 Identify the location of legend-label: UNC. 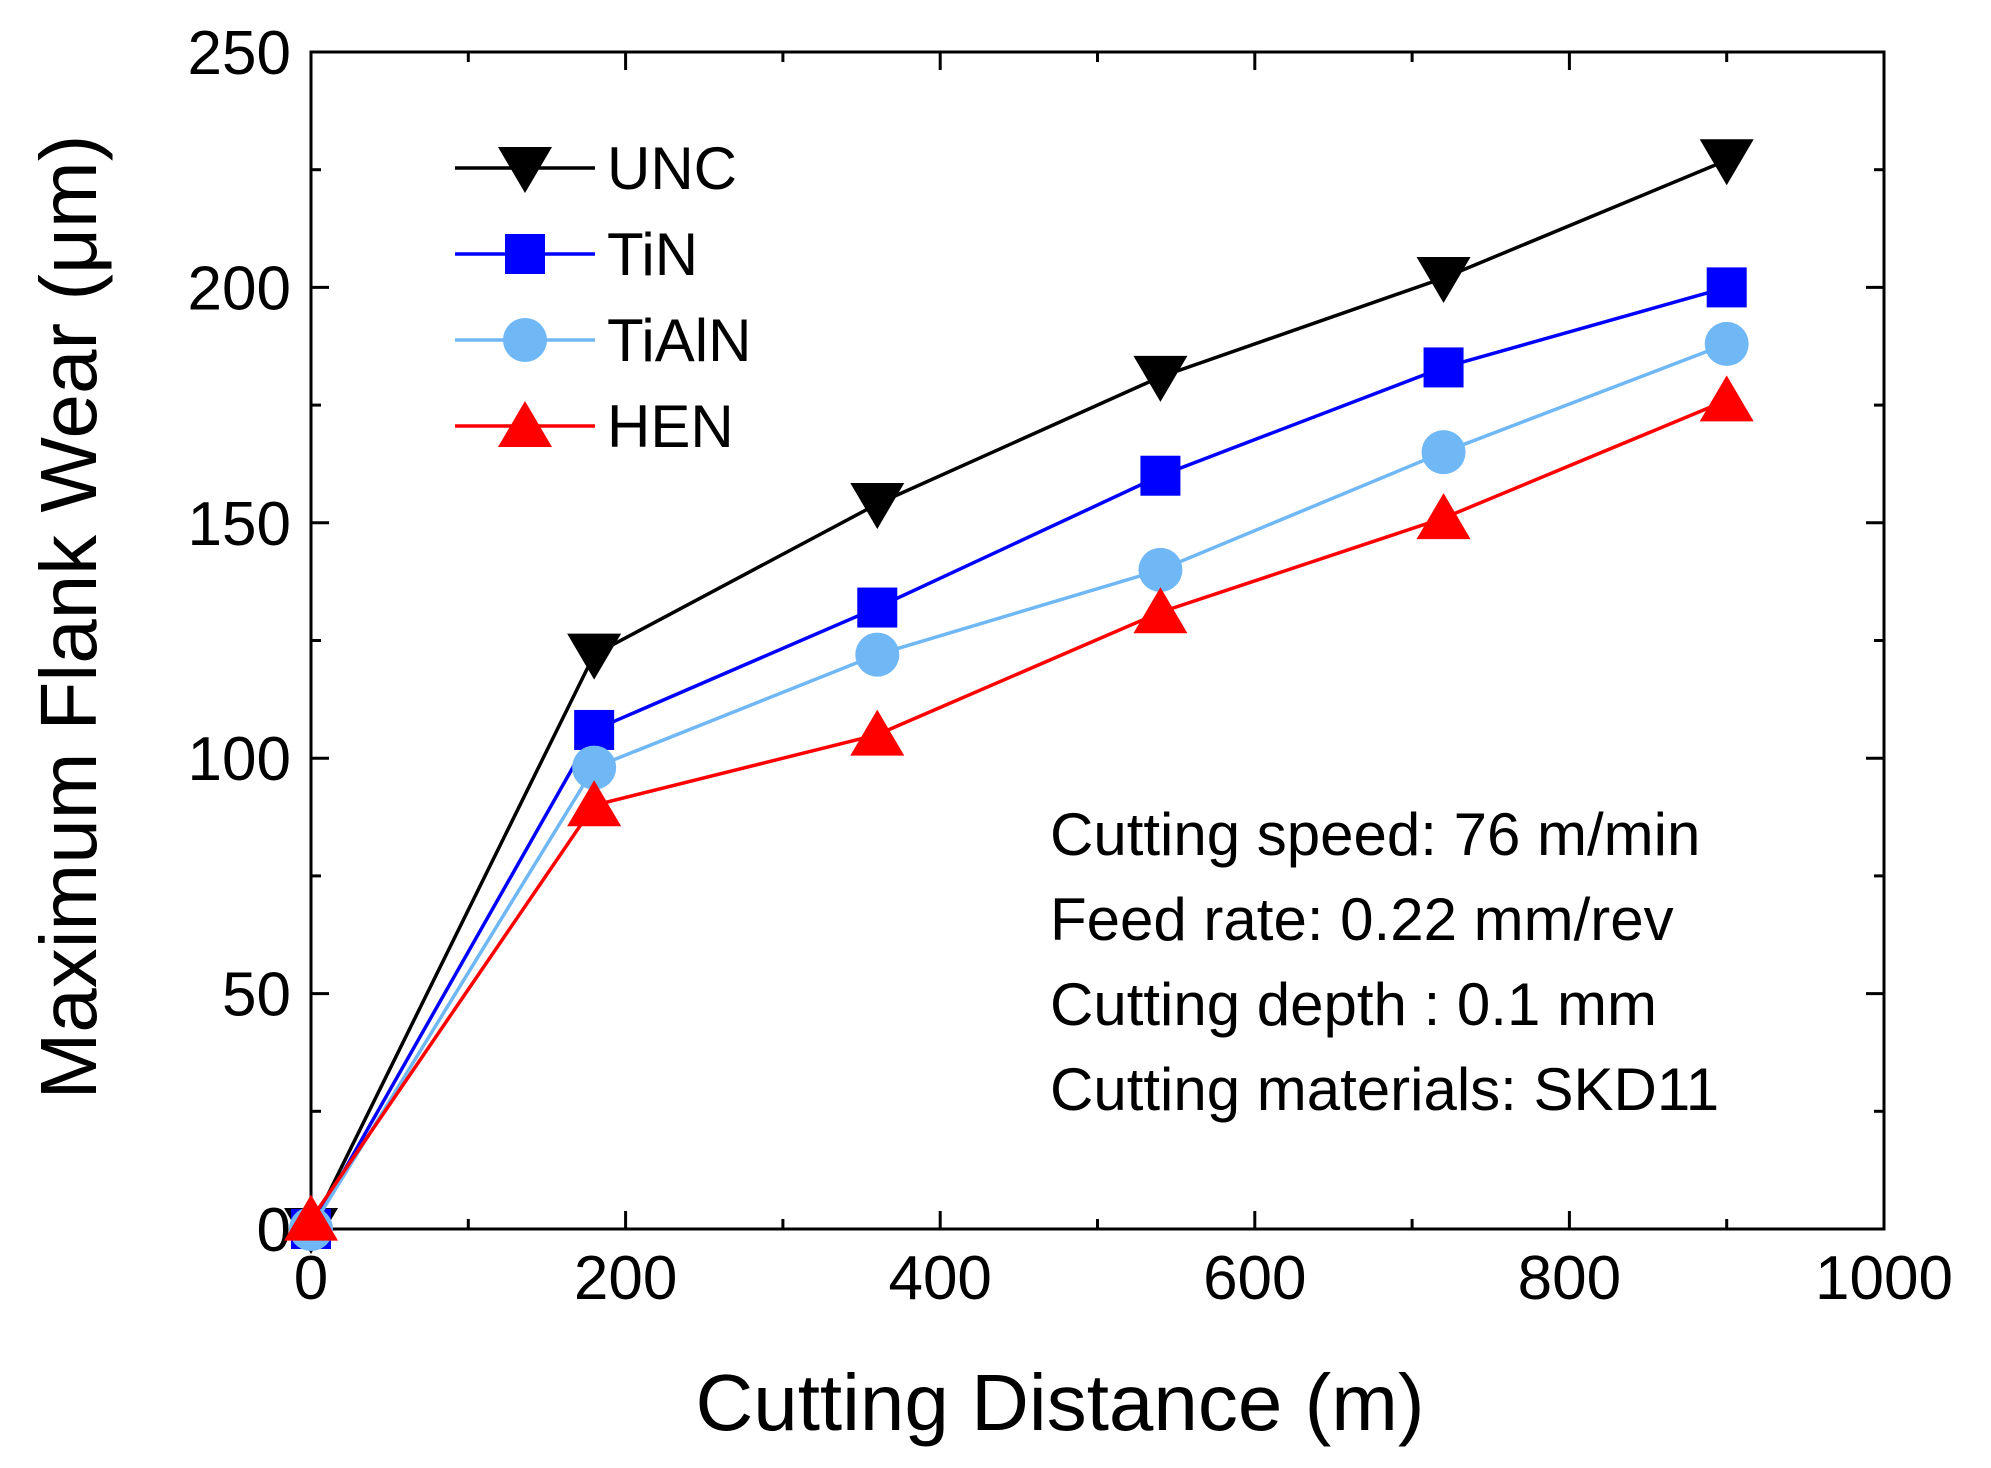
(672, 168).